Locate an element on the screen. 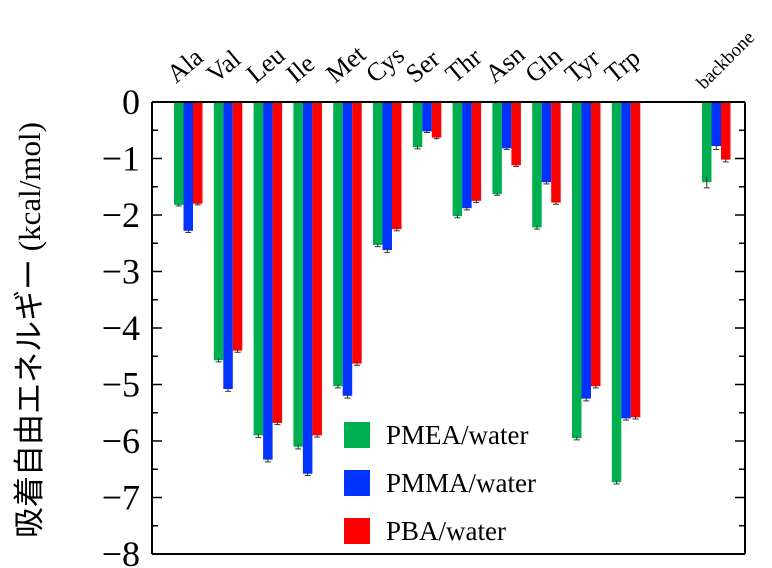 The image size is (772, 568). y-tick-label: −3 is located at coordinates (121, 272).